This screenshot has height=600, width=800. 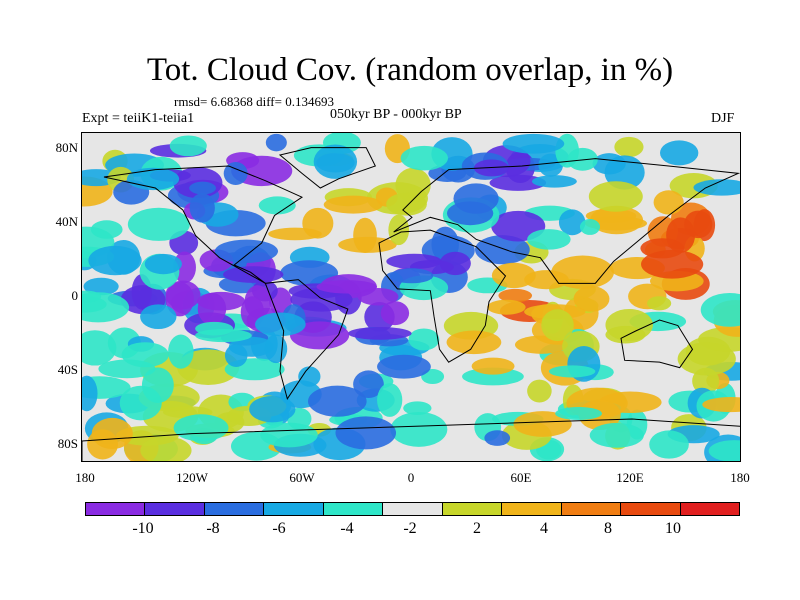 I want to click on colorbar-label: -10, so click(x=143, y=528).